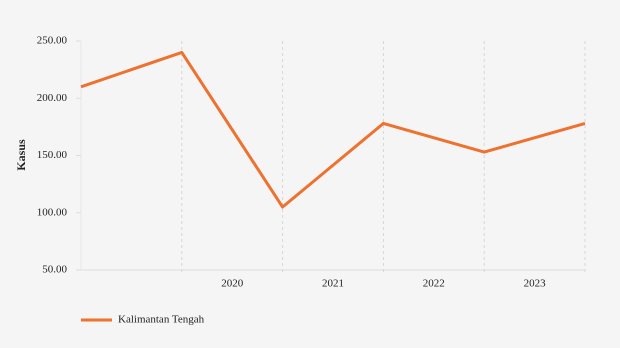 The width and height of the screenshot is (620, 348). I want to click on y-tick-label: 100.00, so click(52, 212).